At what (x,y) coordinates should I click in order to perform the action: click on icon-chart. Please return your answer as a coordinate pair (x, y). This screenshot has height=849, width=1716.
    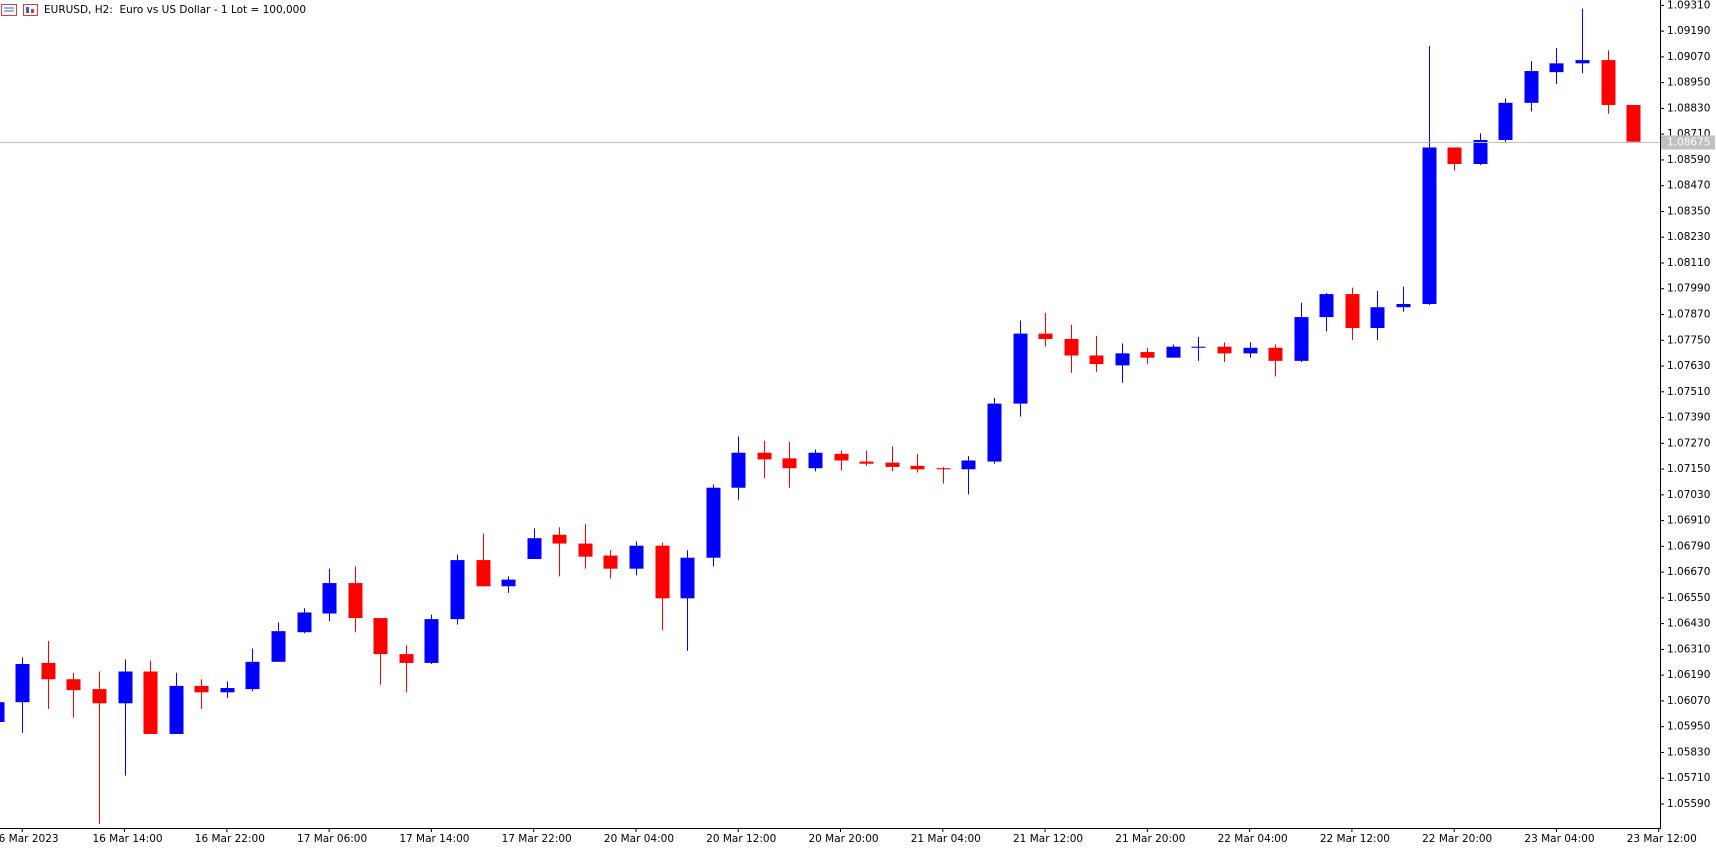
    Looking at the image, I should click on (30, 10).